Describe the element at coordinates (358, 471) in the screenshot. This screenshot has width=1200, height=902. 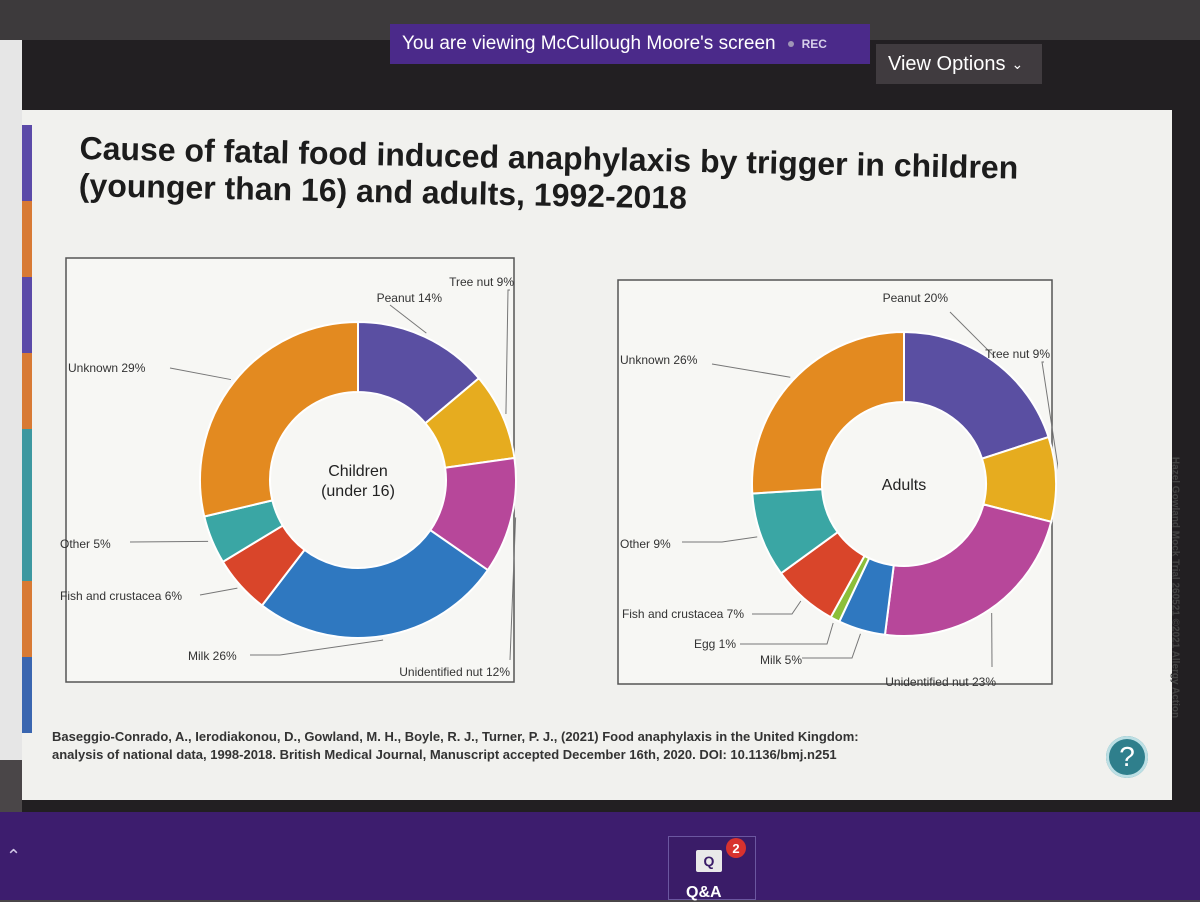
I see `center-label: Children` at that location.